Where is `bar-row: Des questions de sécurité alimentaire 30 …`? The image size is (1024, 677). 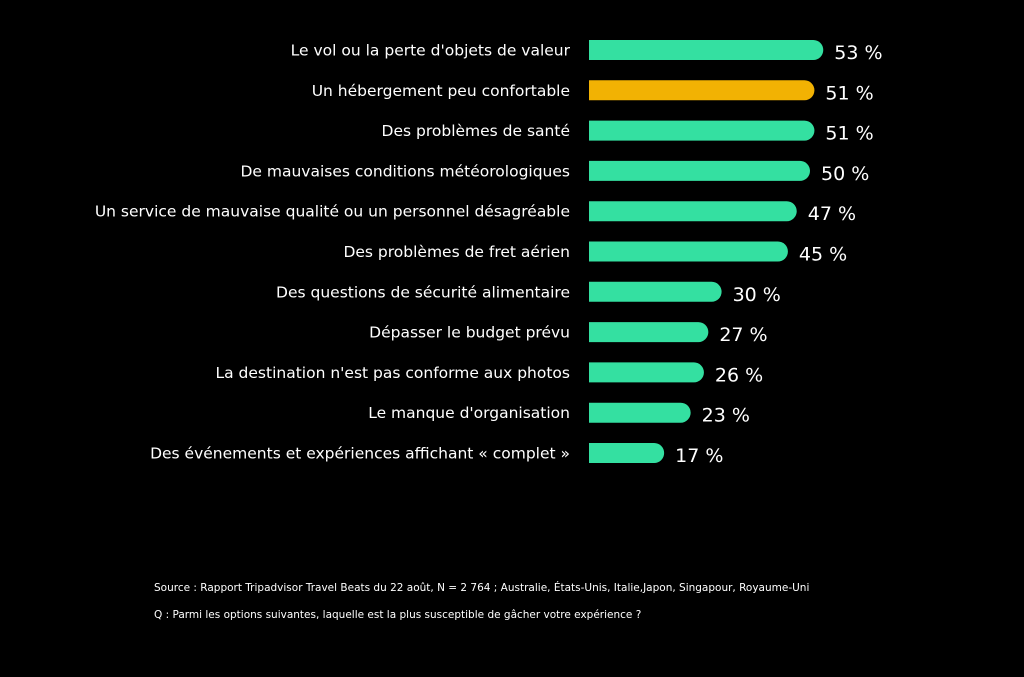
bar-row: Des questions de sécurité alimentaire 30 … is located at coordinates (528, 293).